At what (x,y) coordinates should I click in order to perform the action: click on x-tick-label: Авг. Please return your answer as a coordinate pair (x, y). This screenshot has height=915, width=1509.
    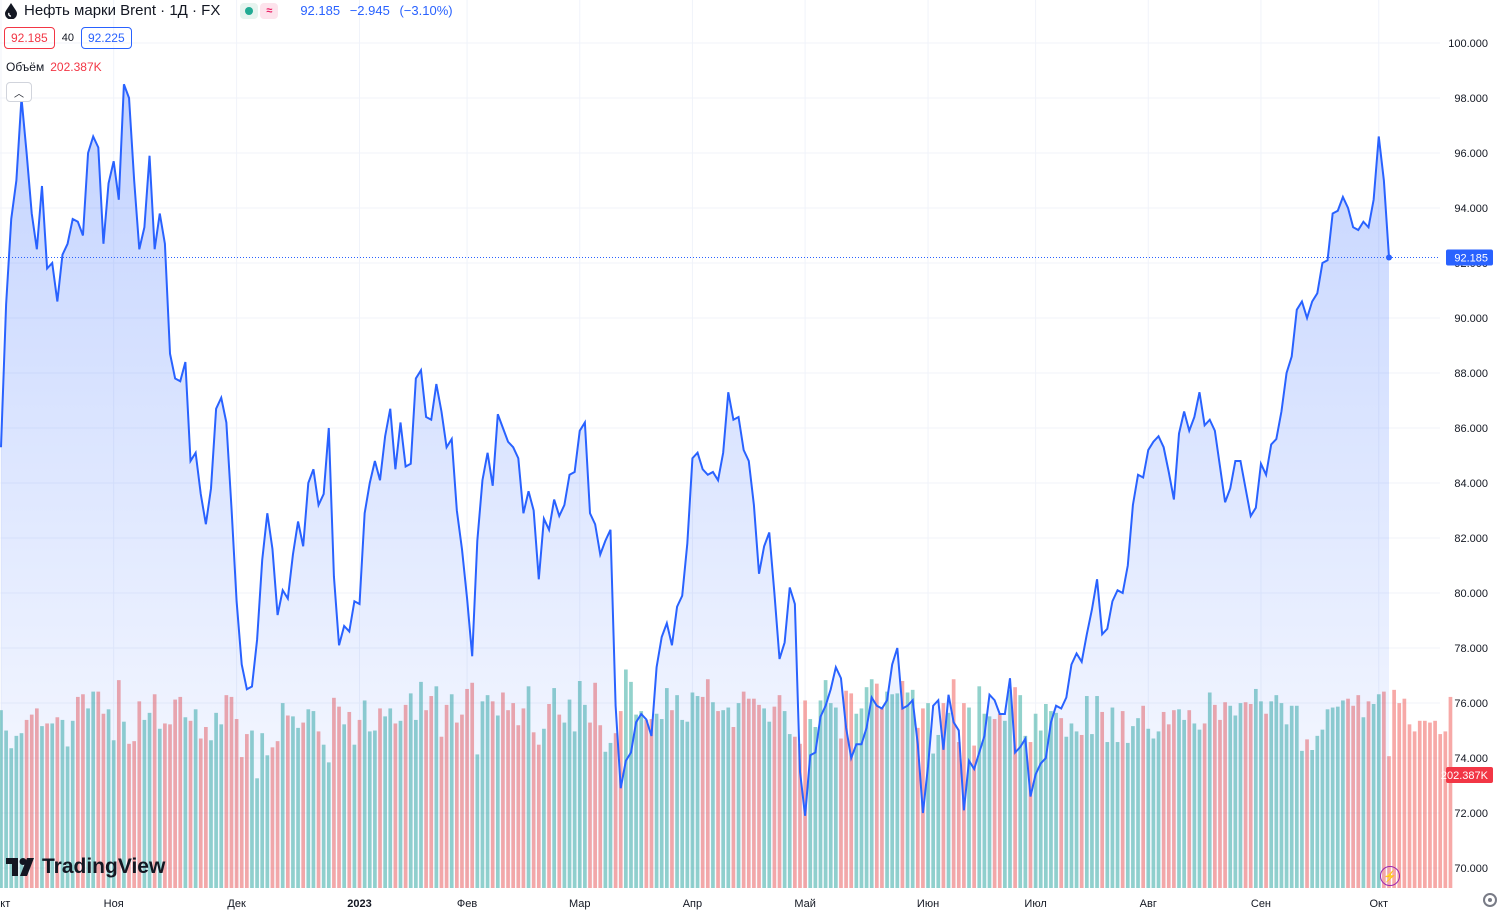
    Looking at the image, I should click on (1148, 904).